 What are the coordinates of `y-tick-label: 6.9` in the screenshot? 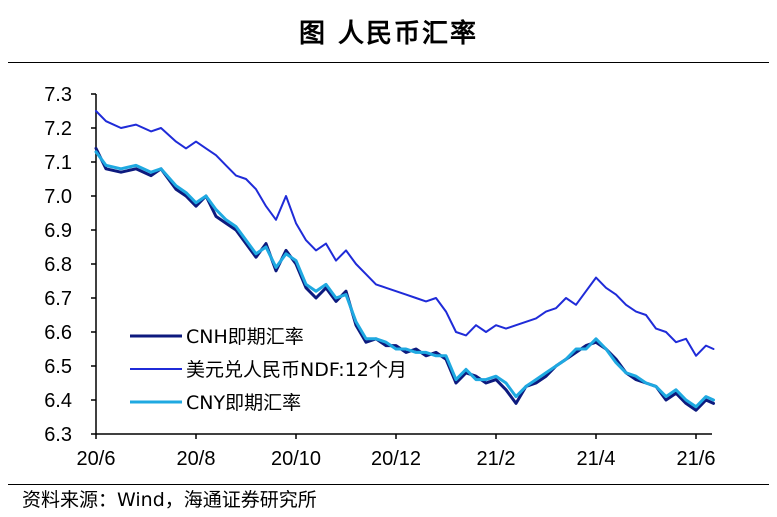 It's located at (58, 231).